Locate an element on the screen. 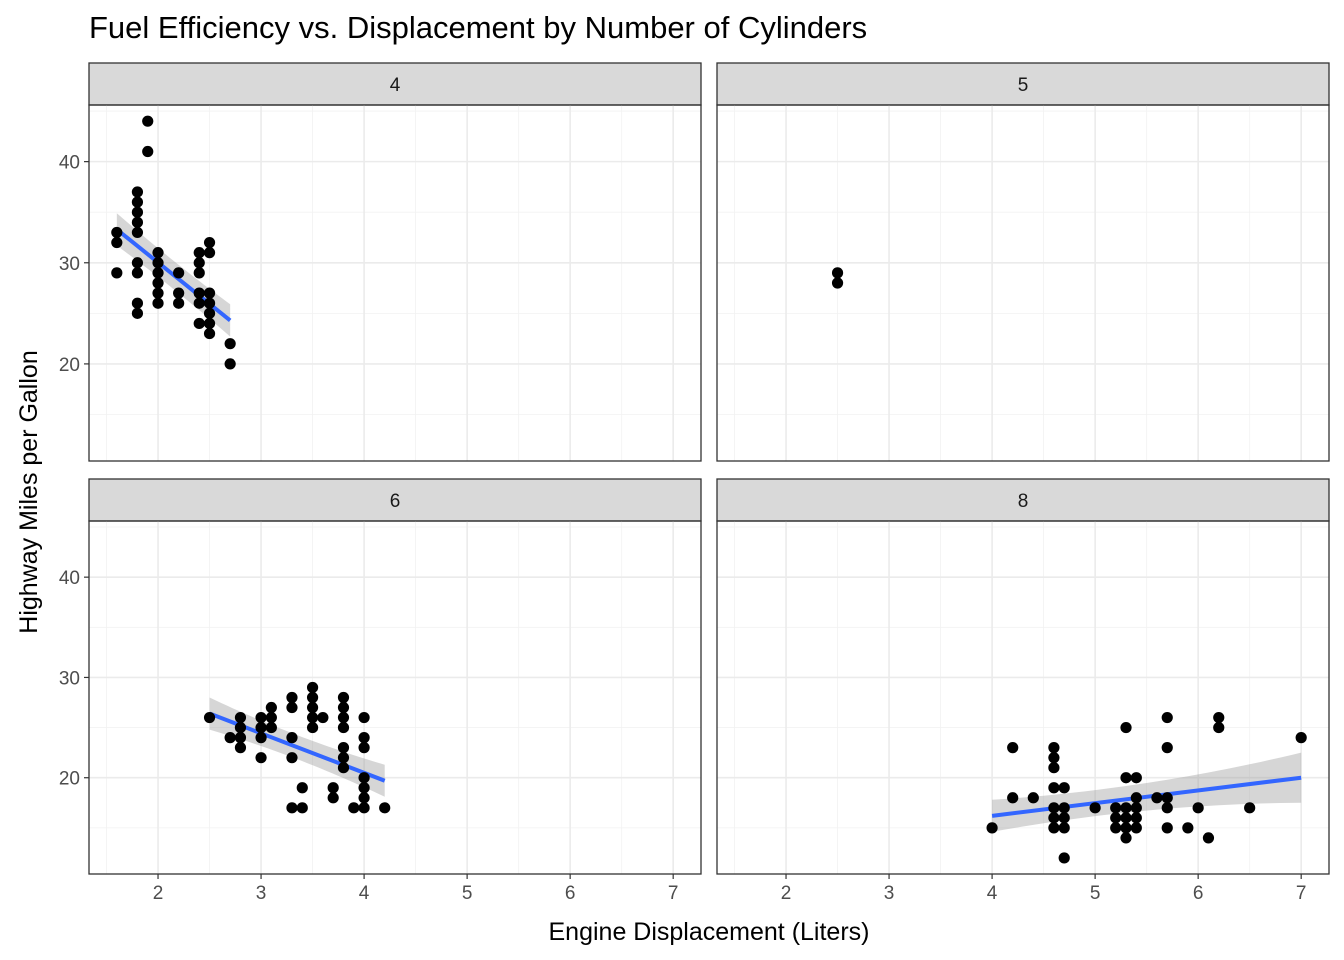  regression-line is located at coordinates (1146, 796).